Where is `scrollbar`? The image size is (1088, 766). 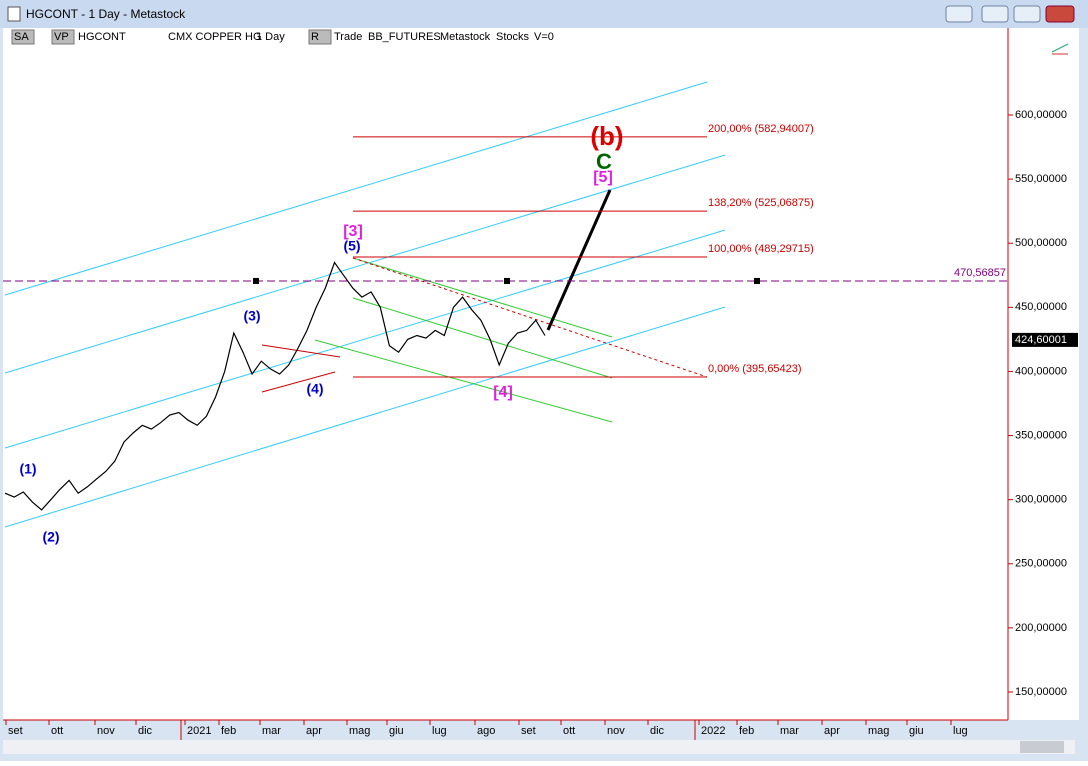
scrollbar is located at coordinates (539, 747).